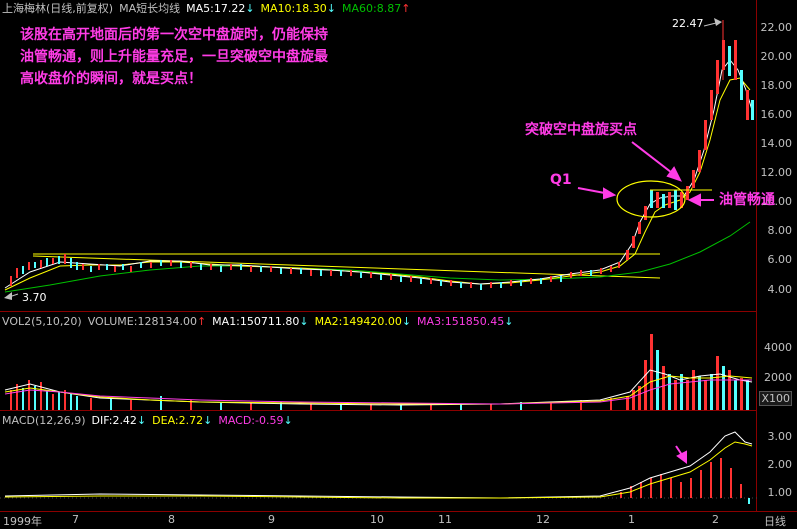  Describe the element at coordinates (288, 420) in the screenshot. I see `macd-arrow-icon: ↓` at that location.